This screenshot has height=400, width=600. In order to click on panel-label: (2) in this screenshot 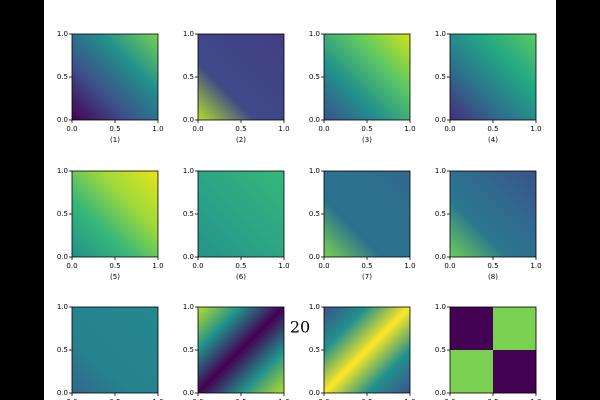, I will do `click(241, 140)`.